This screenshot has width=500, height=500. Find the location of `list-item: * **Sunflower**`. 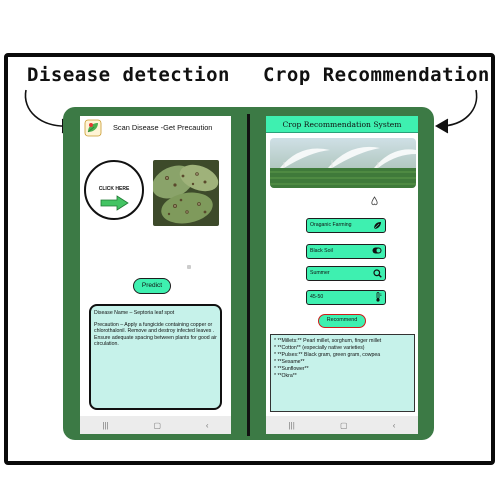

list-item: * **Sunflower** is located at coordinates (291, 369).